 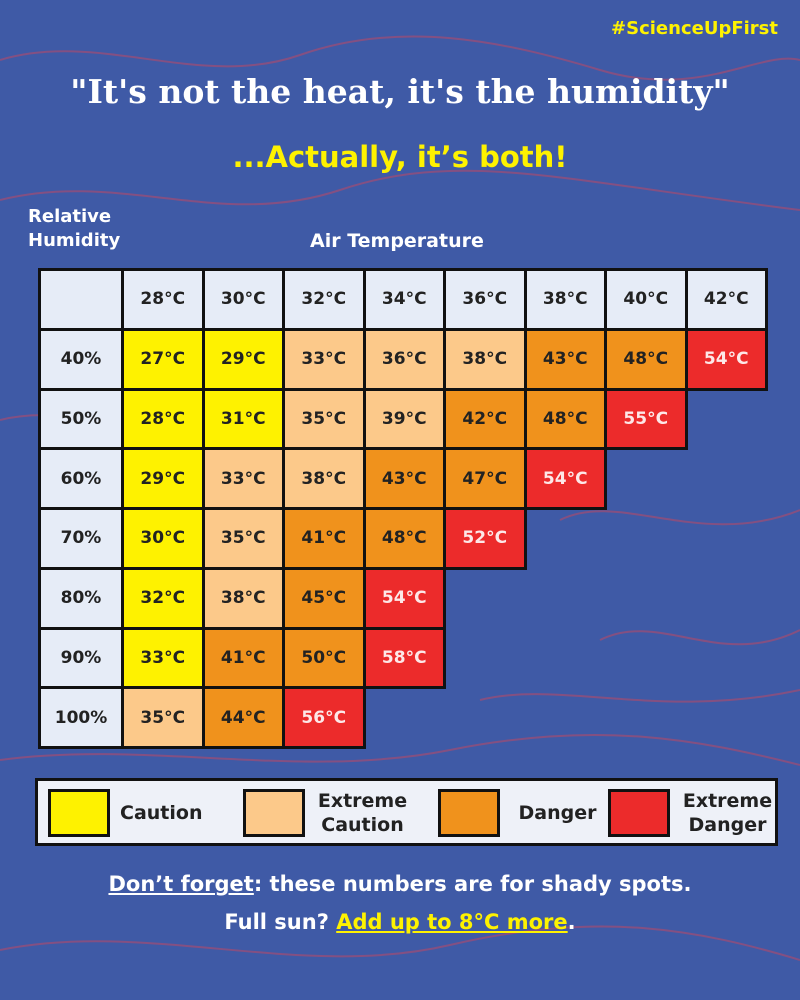 What do you see at coordinates (163, 598) in the screenshot?
I see `heat-cell: 32°C` at bounding box center [163, 598].